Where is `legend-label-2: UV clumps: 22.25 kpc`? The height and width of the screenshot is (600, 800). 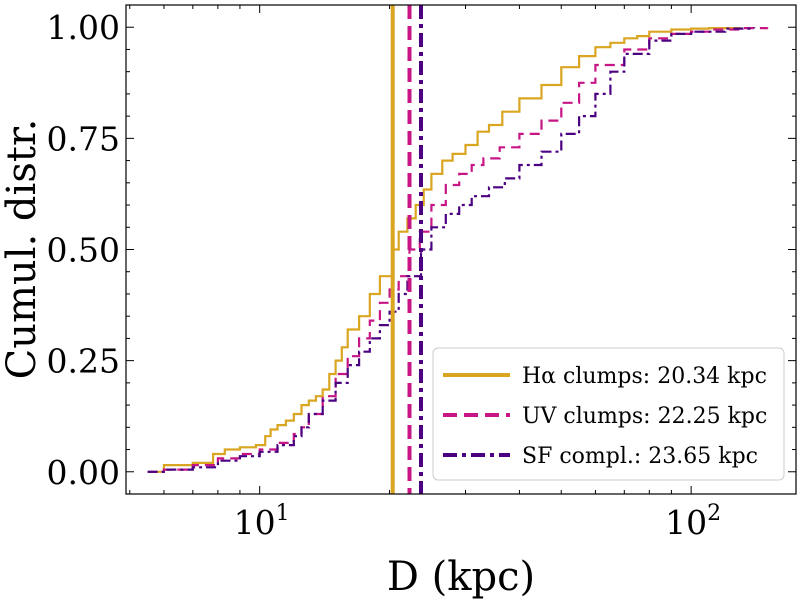
legend-label-2: UV clumps: 22.25 kpc is located at coordinates (644, 416).